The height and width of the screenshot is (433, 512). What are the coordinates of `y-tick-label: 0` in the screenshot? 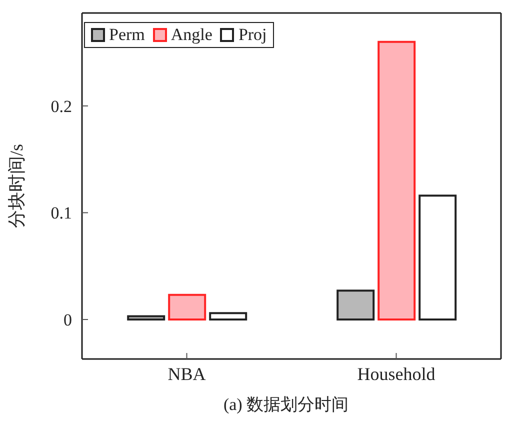 It's located at (68, 320).